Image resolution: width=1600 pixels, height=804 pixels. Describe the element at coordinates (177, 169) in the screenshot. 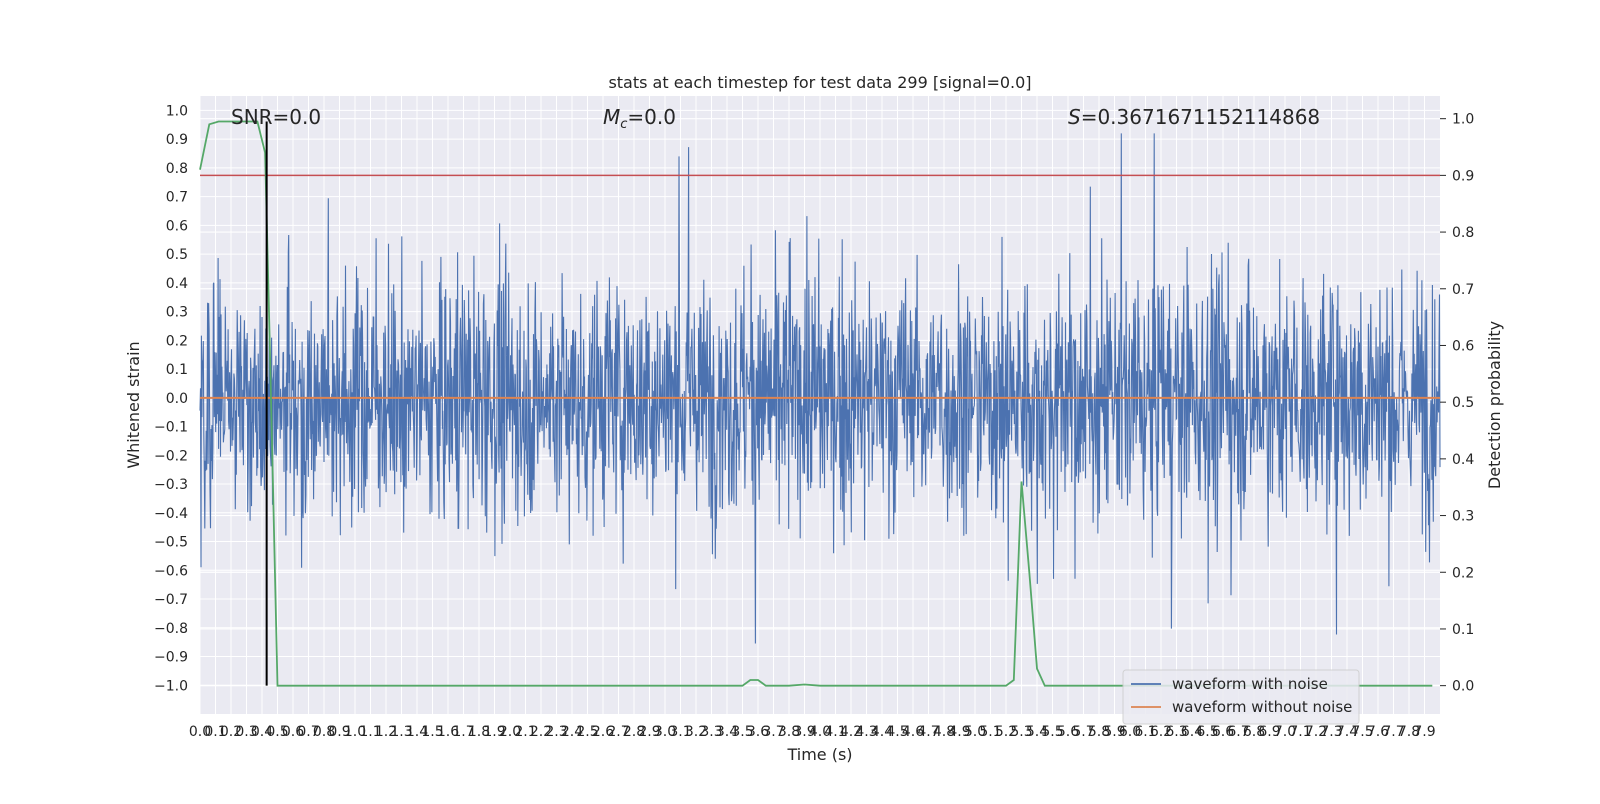

I see `y-tick-label: 0.8` at that location.